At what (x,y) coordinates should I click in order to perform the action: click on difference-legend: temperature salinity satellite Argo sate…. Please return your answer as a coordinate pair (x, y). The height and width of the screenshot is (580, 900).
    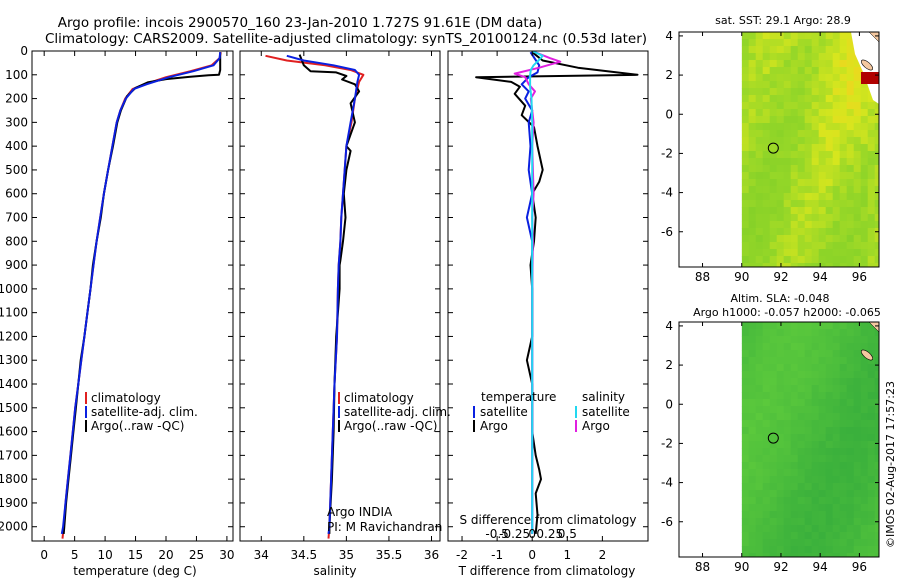
    Looking at the image, I should click on (551, 411).